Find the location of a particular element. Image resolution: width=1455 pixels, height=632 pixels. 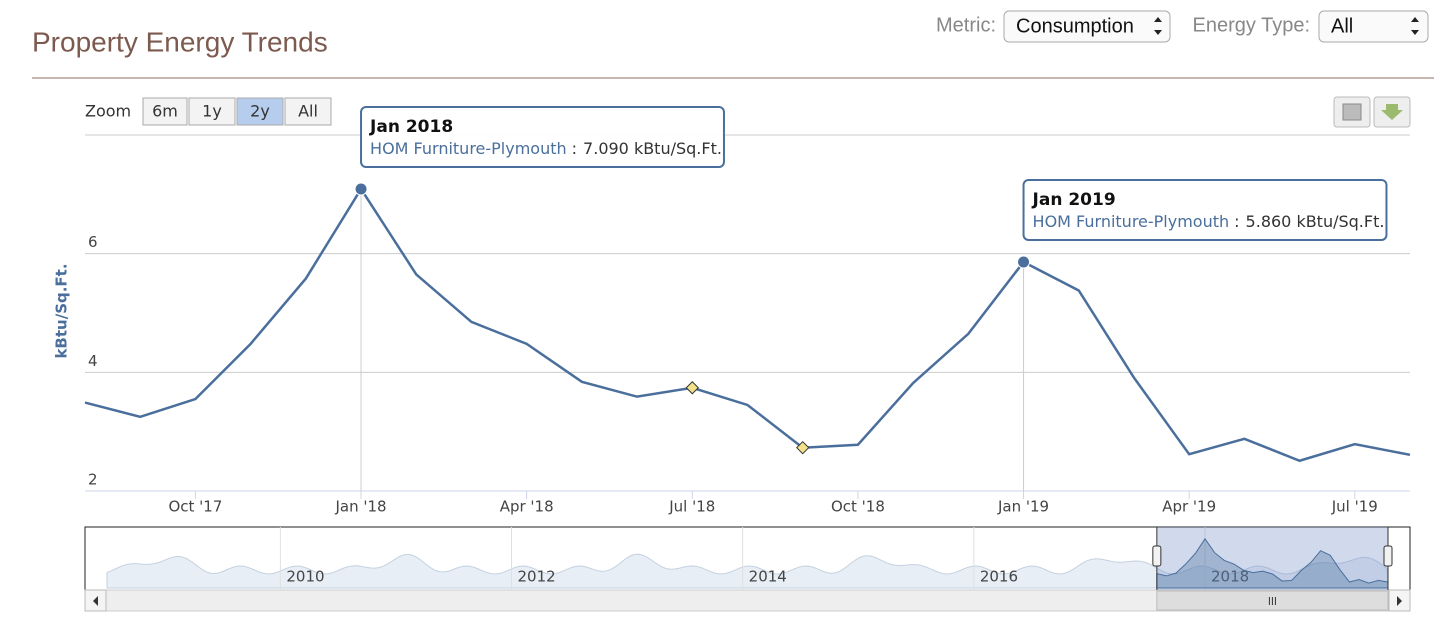

navigator-selection is located at coordinates (1272, 558).